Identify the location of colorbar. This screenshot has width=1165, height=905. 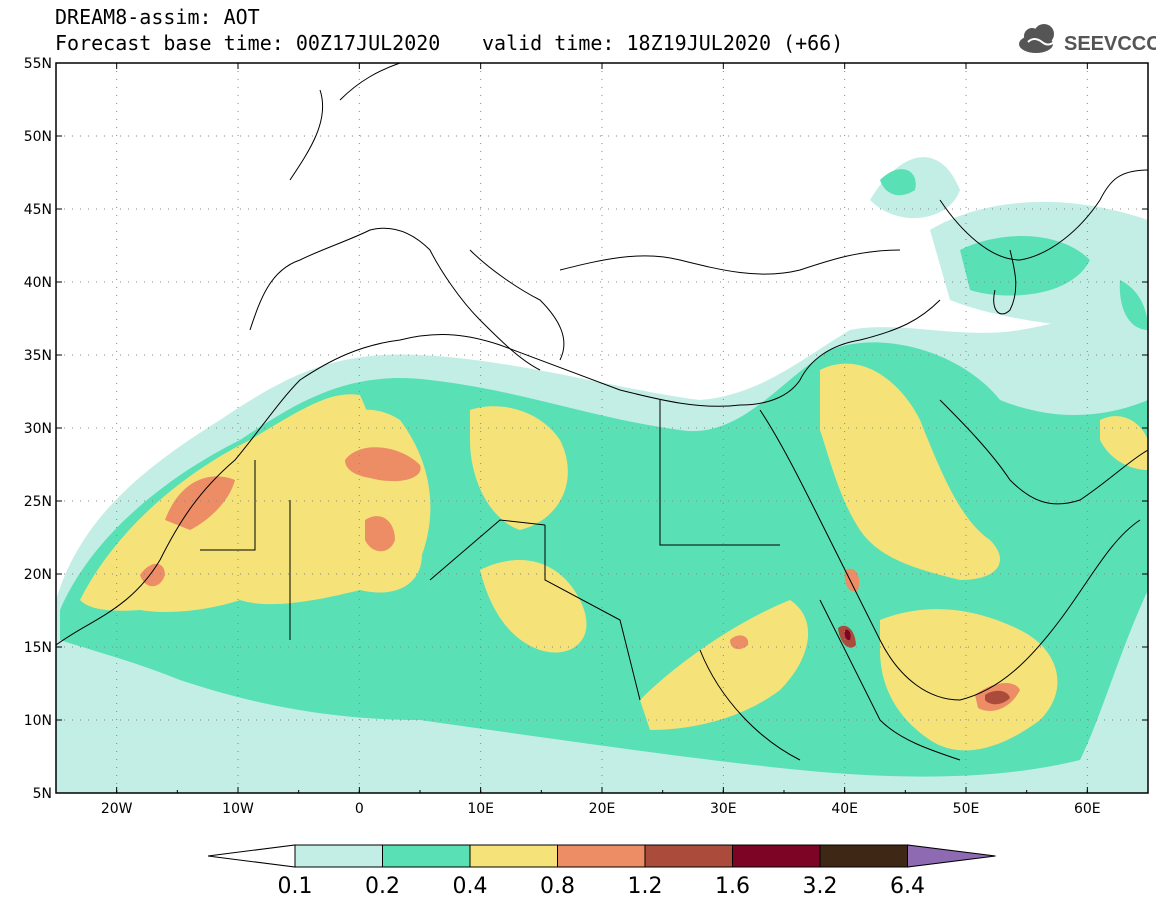
(601, 856).